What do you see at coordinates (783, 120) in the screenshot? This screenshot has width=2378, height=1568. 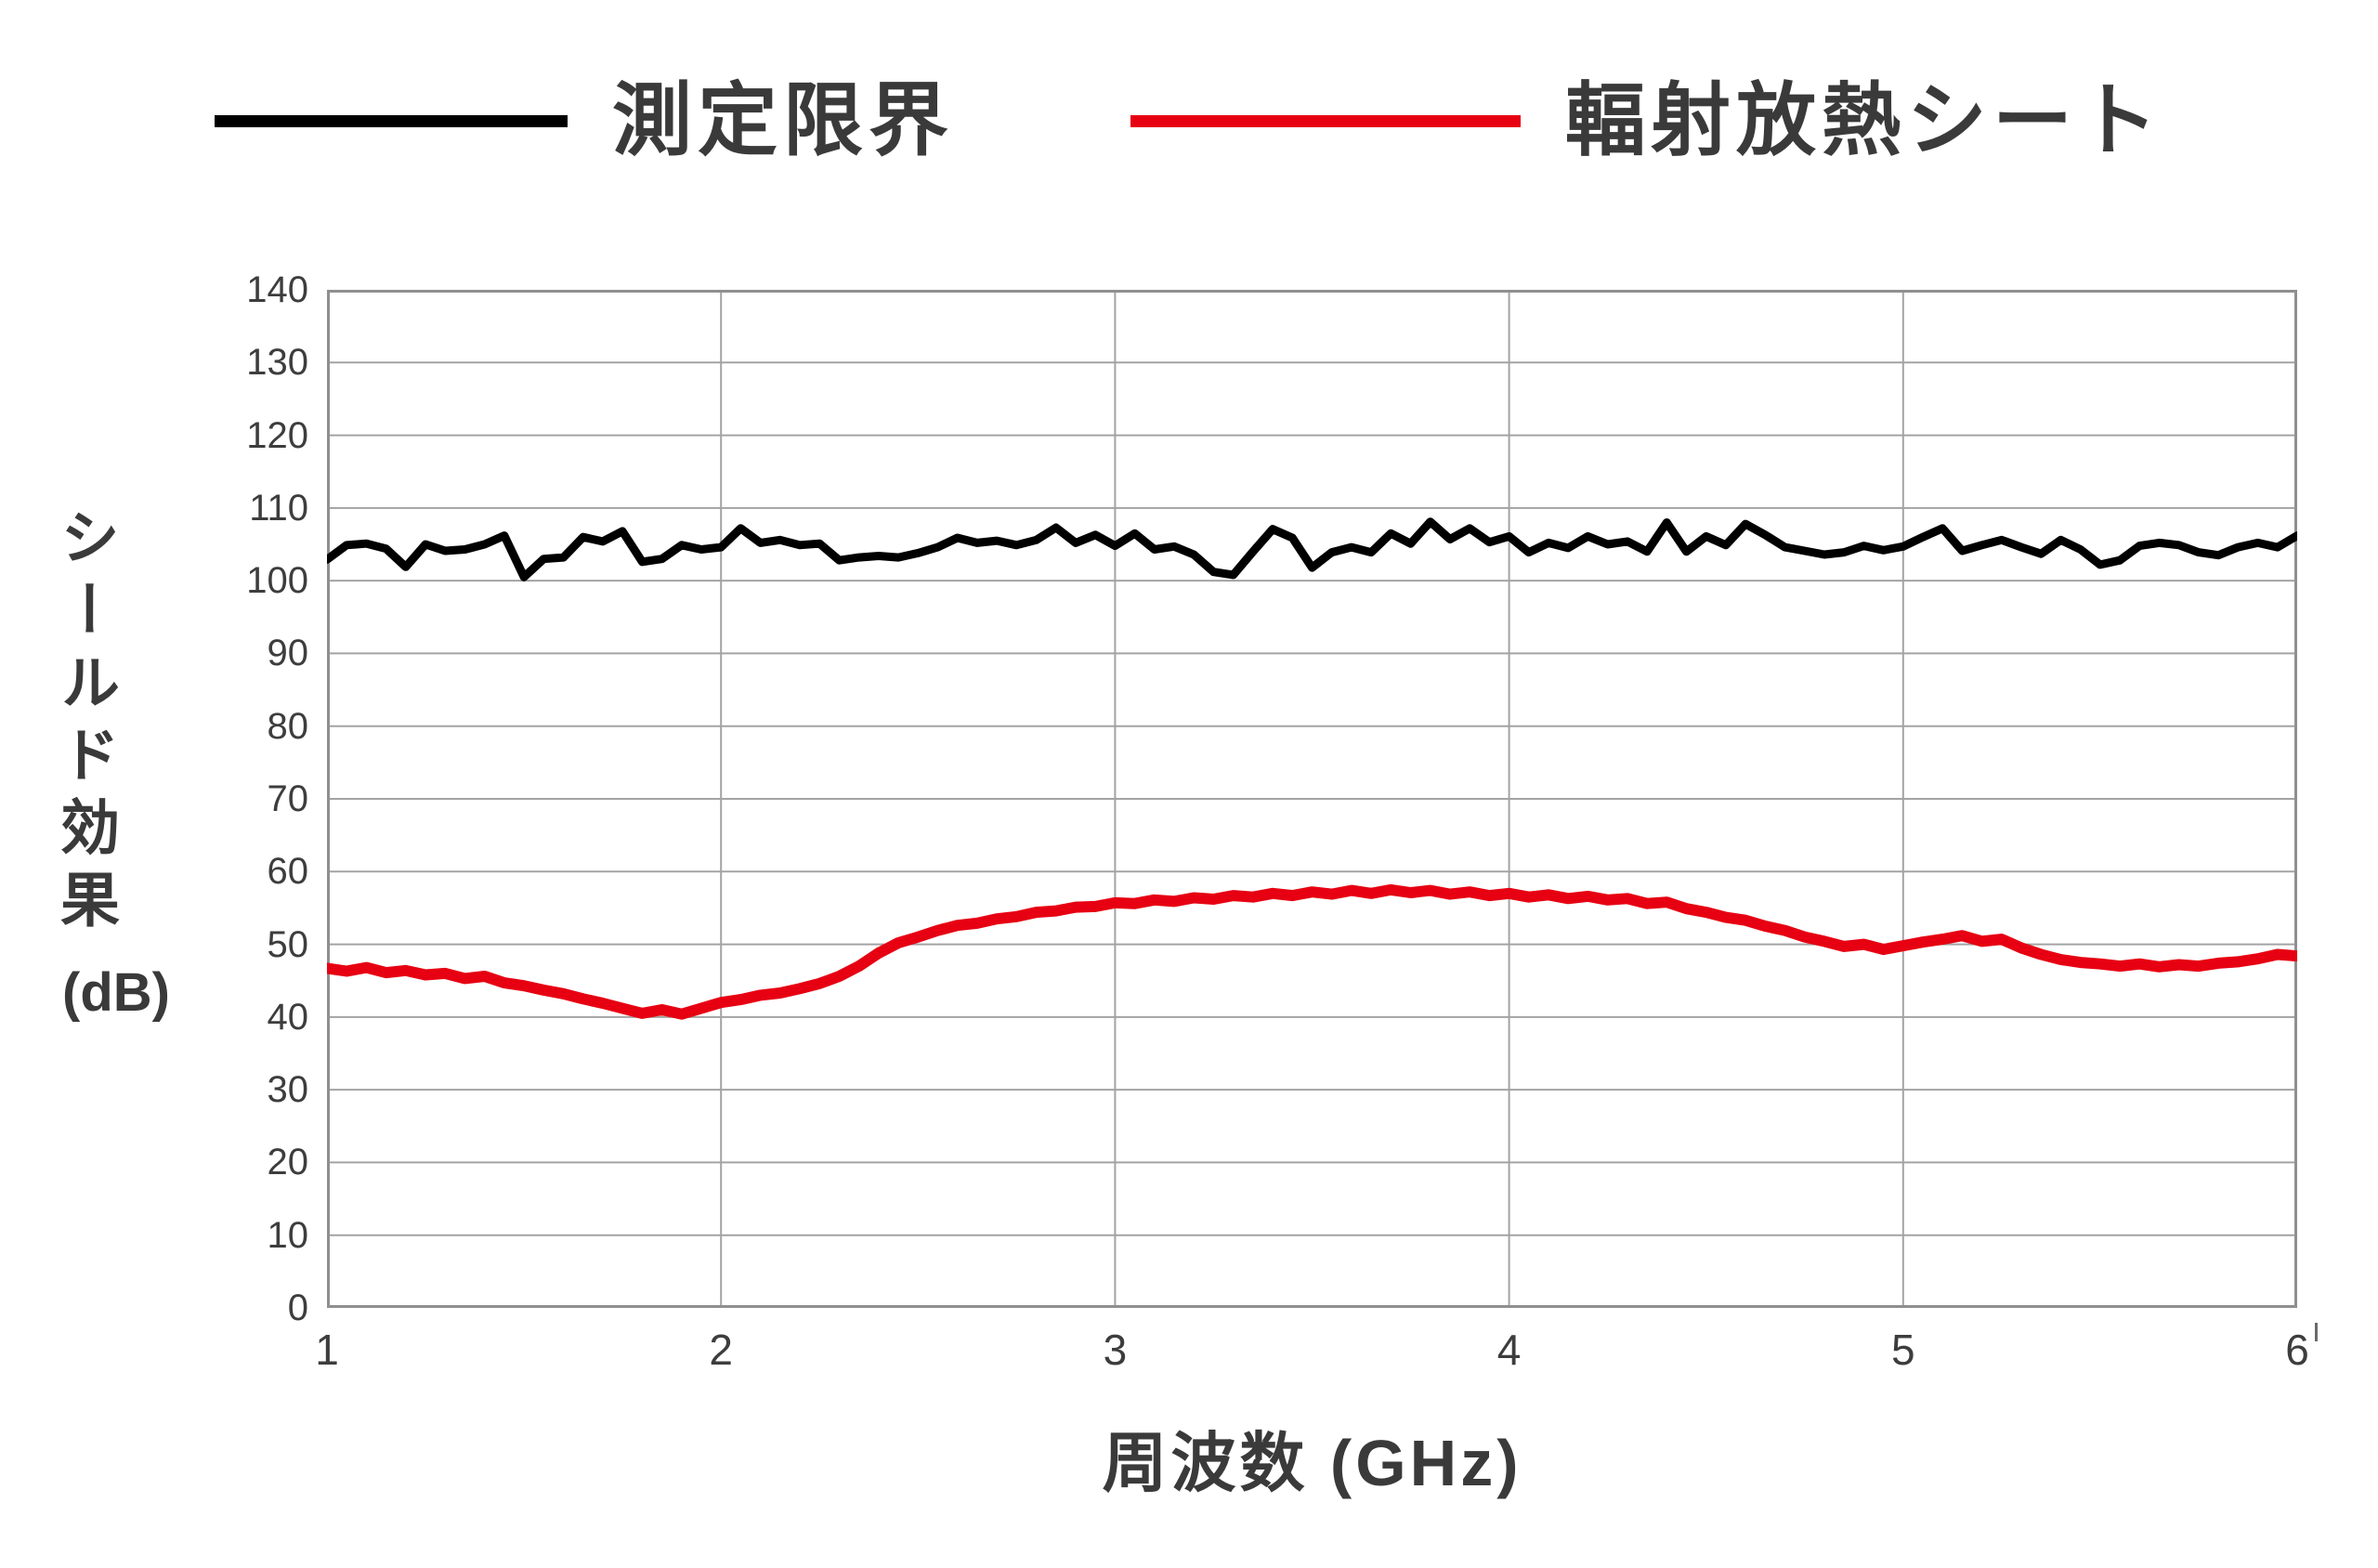 I see `legend-label-measurement-limit: 測定限界` at bounding box center [783, 120].